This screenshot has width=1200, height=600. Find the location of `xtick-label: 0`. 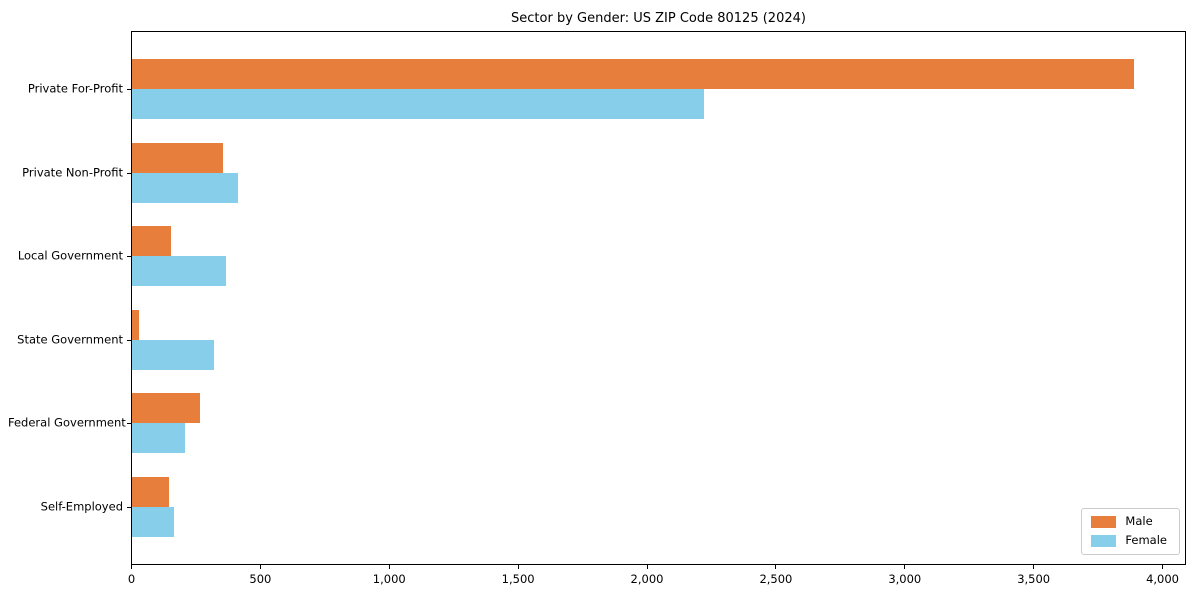

xtick-label: 0 is located at coordinates (131, 579).